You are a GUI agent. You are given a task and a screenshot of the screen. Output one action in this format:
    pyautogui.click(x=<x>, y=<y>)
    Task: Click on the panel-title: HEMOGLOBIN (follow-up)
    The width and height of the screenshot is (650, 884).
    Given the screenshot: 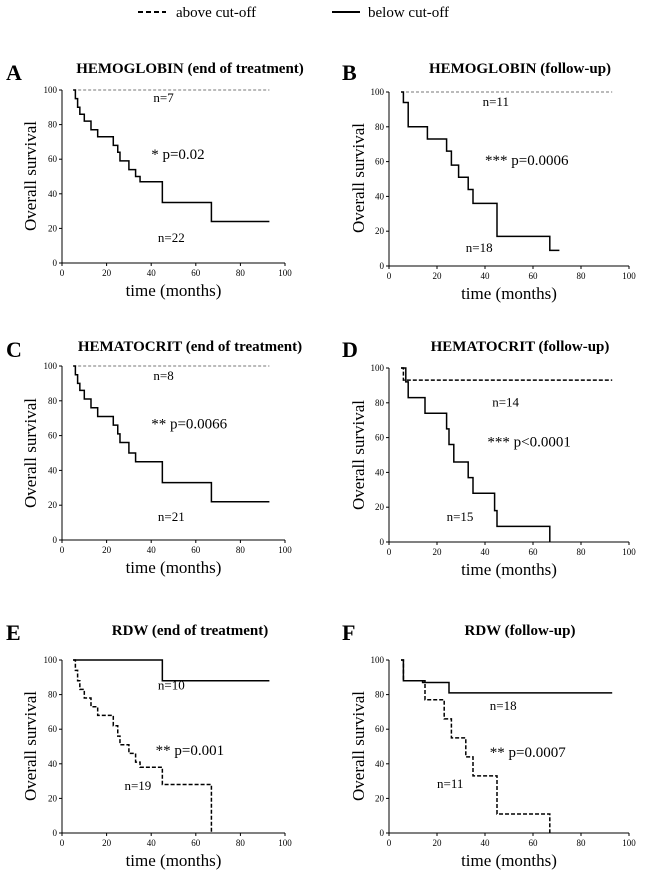 What is the action you would take?
    pyautogui.click(x=520, y=69)
    